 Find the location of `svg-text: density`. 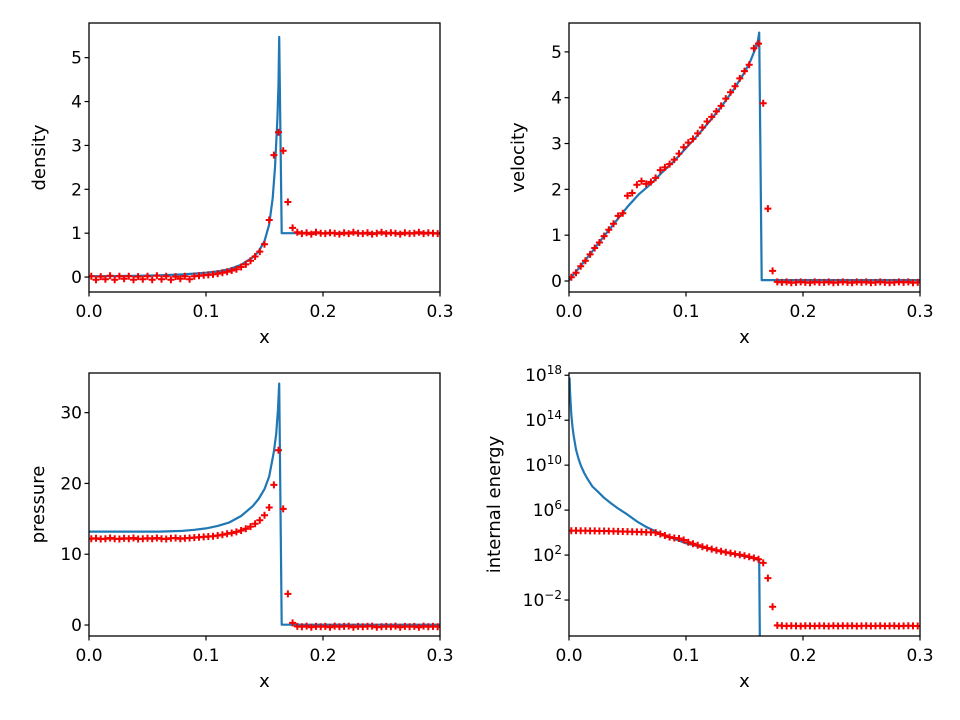

svg-text: density is located at coordinates (39, 157).